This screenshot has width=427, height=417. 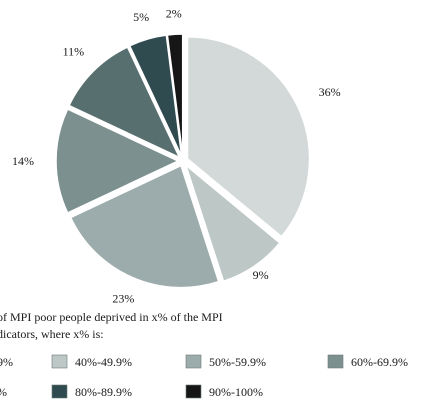 I want to click on legend-label: 50%-59.9%, so click(x=237, y=362).